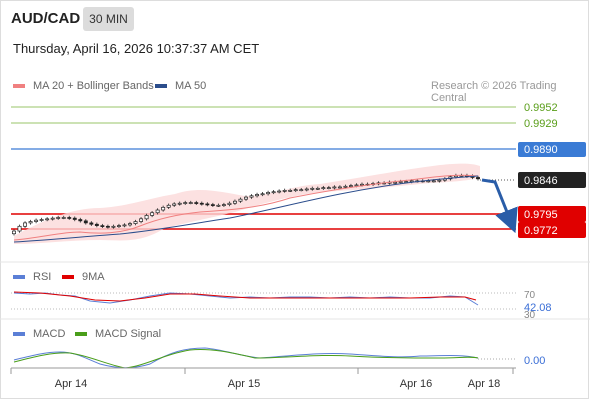 This screenshot has width=590, height=400. What do you see at coordinates (19, 86) in the screenshot?
I see `ma20-swatch` at bounding box center [19, 86].